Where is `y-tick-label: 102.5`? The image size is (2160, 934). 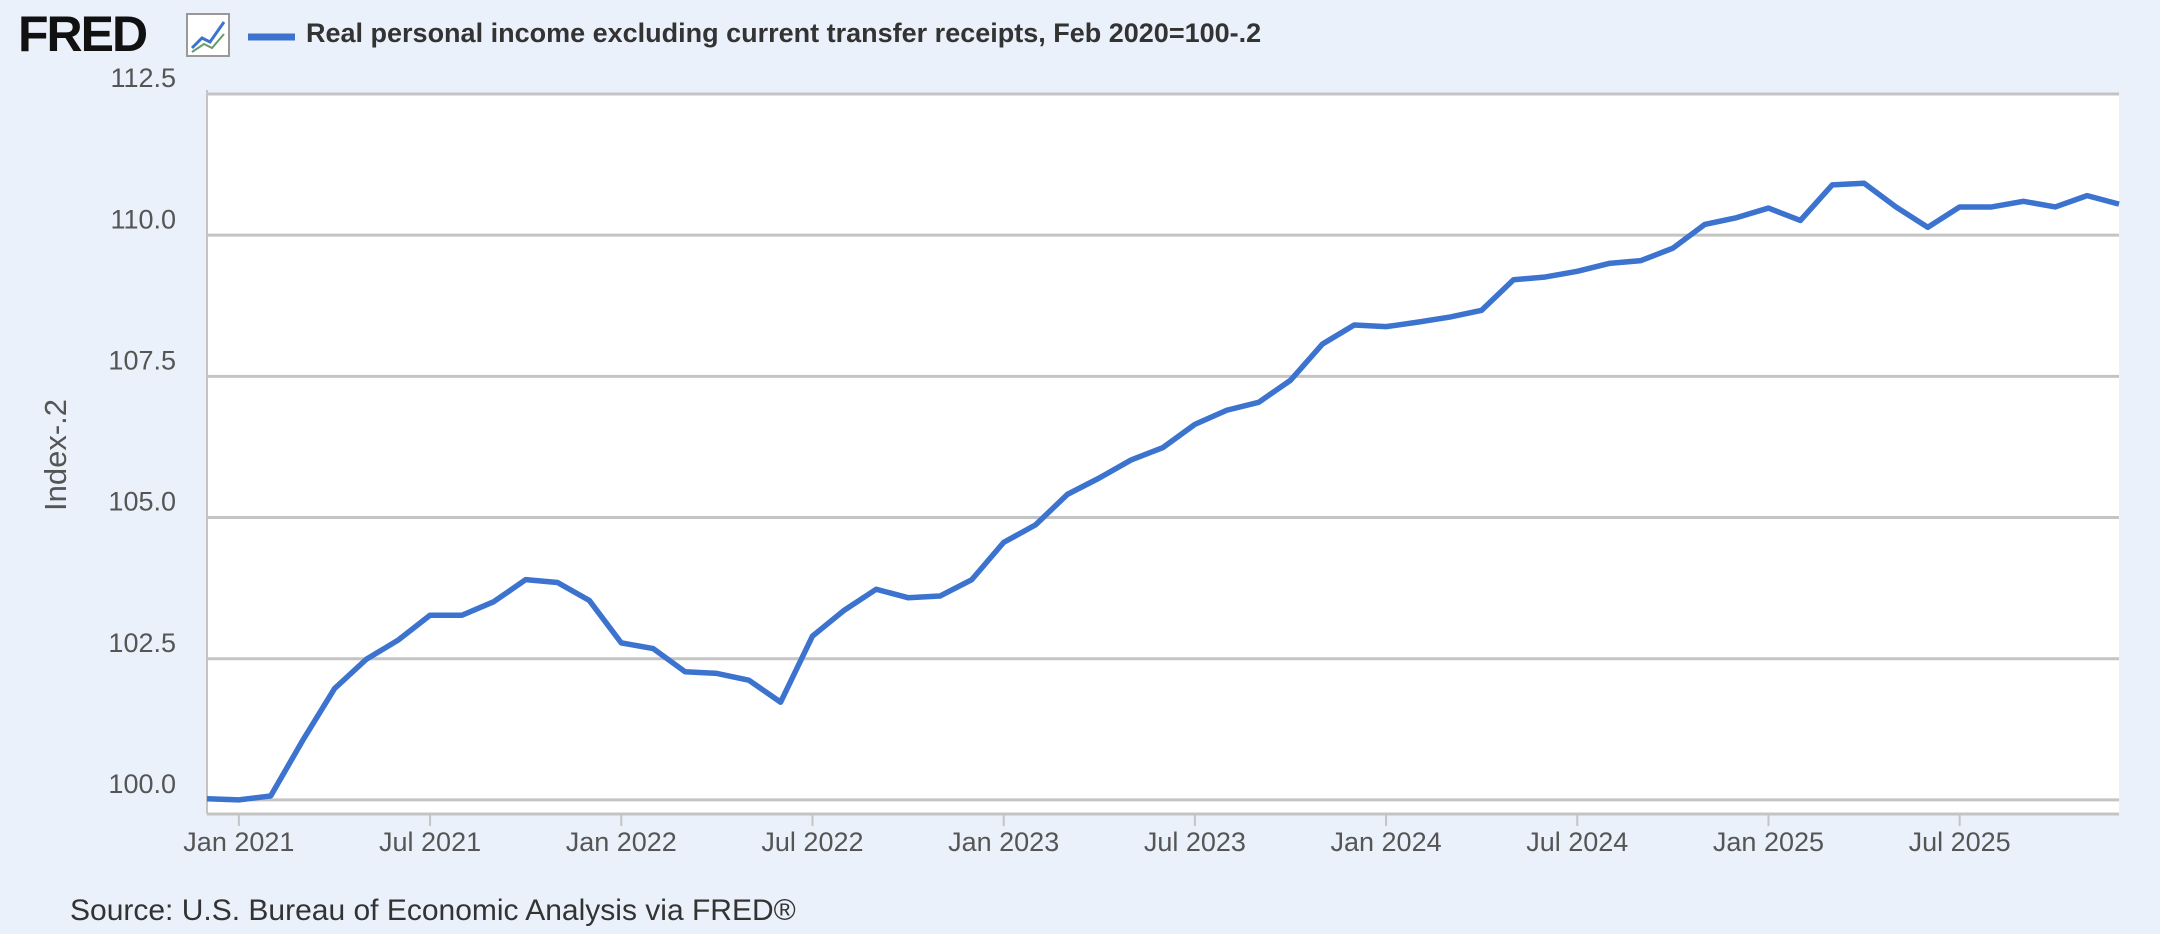
y-tick-label: 102.5 is located at coordinates (142, 643).